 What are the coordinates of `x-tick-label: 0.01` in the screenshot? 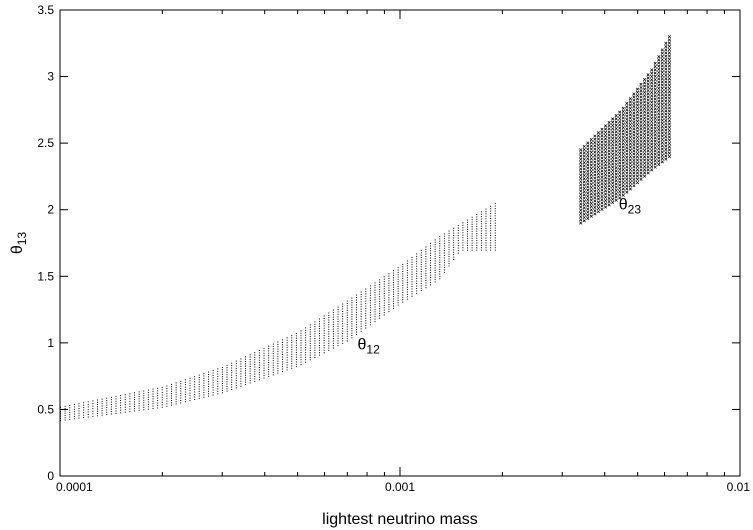 It's located at (739, 487).